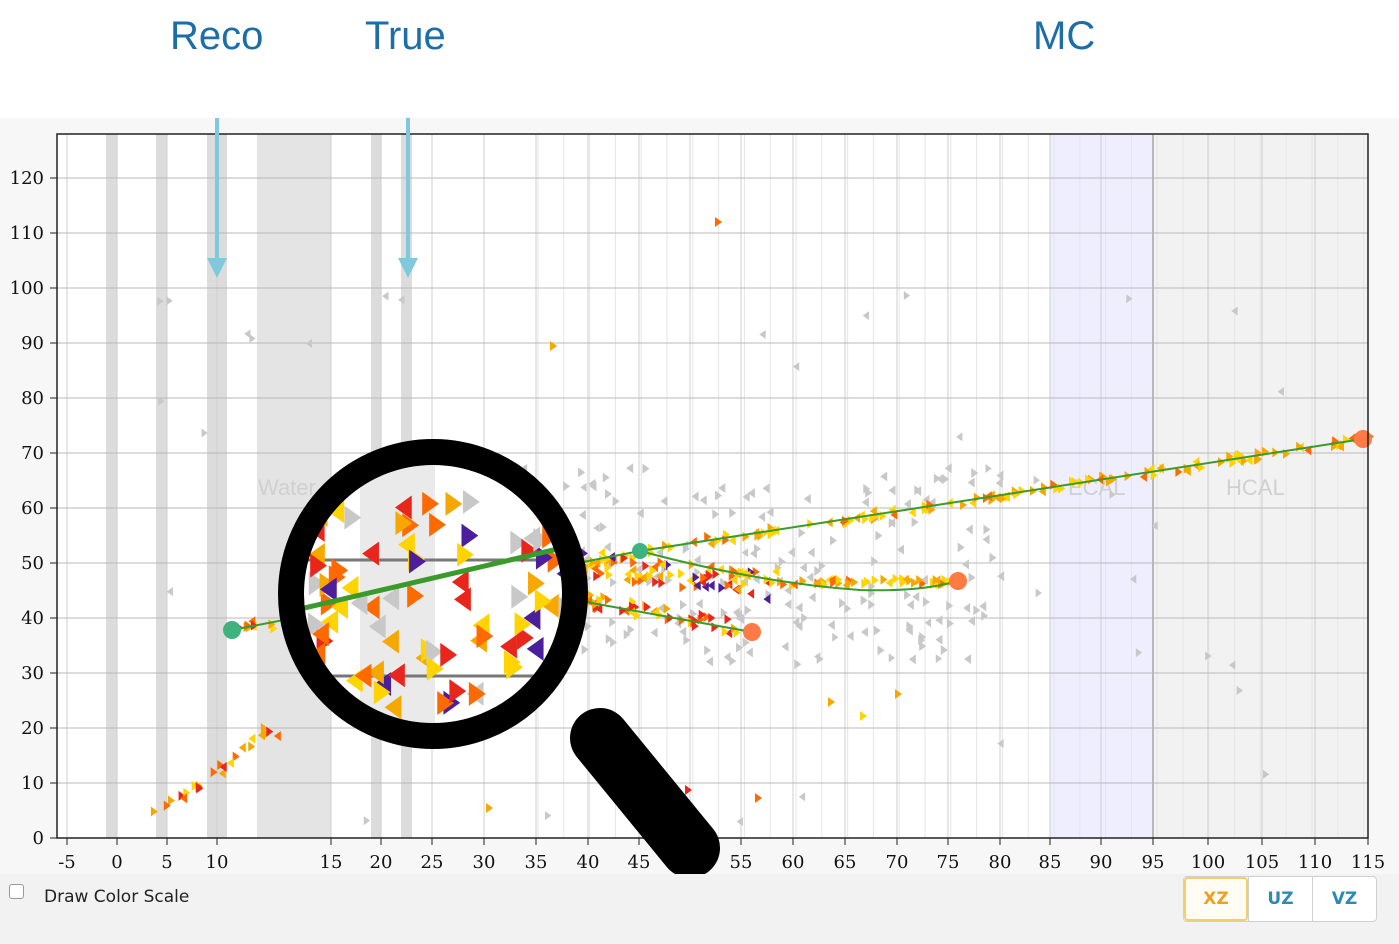  I want to click on x-axis-tick-label: 10, so click(217, 862).